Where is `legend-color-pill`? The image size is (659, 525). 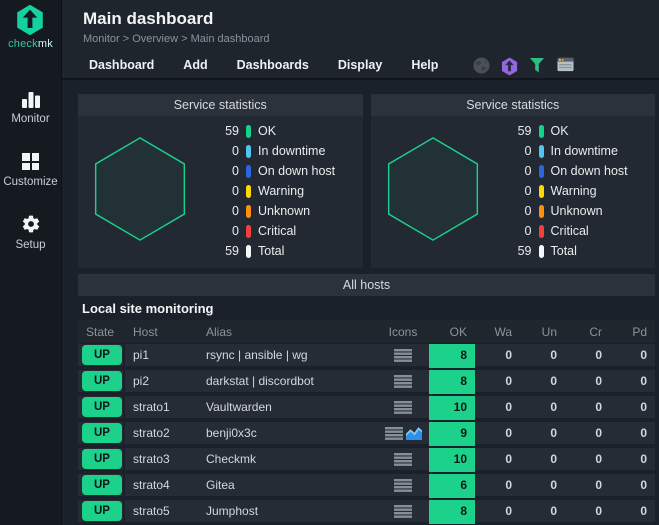 legend-color-pill is located at coordinates (248, 151).